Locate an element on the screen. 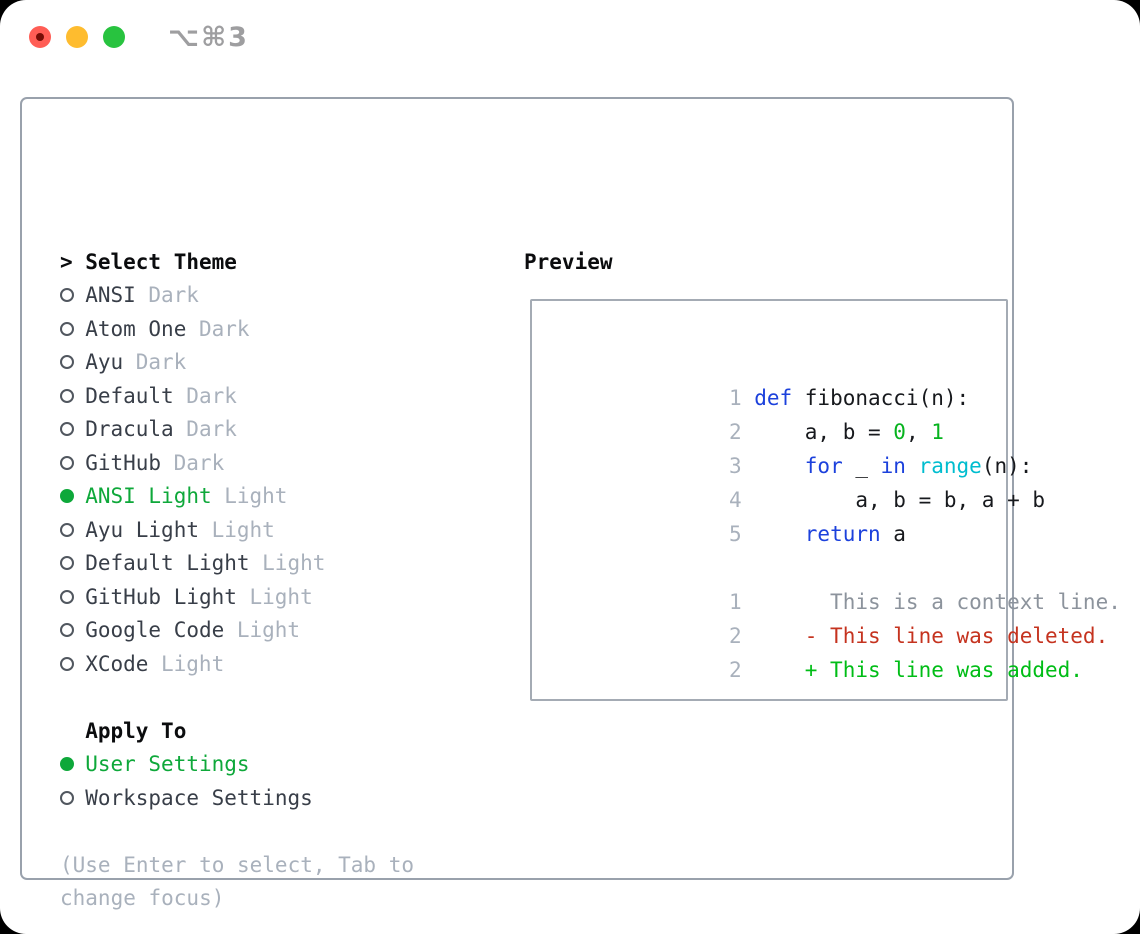 This screenshot has width=1140, height=934. preview-header: Preview is located at coordinates (568, 261).